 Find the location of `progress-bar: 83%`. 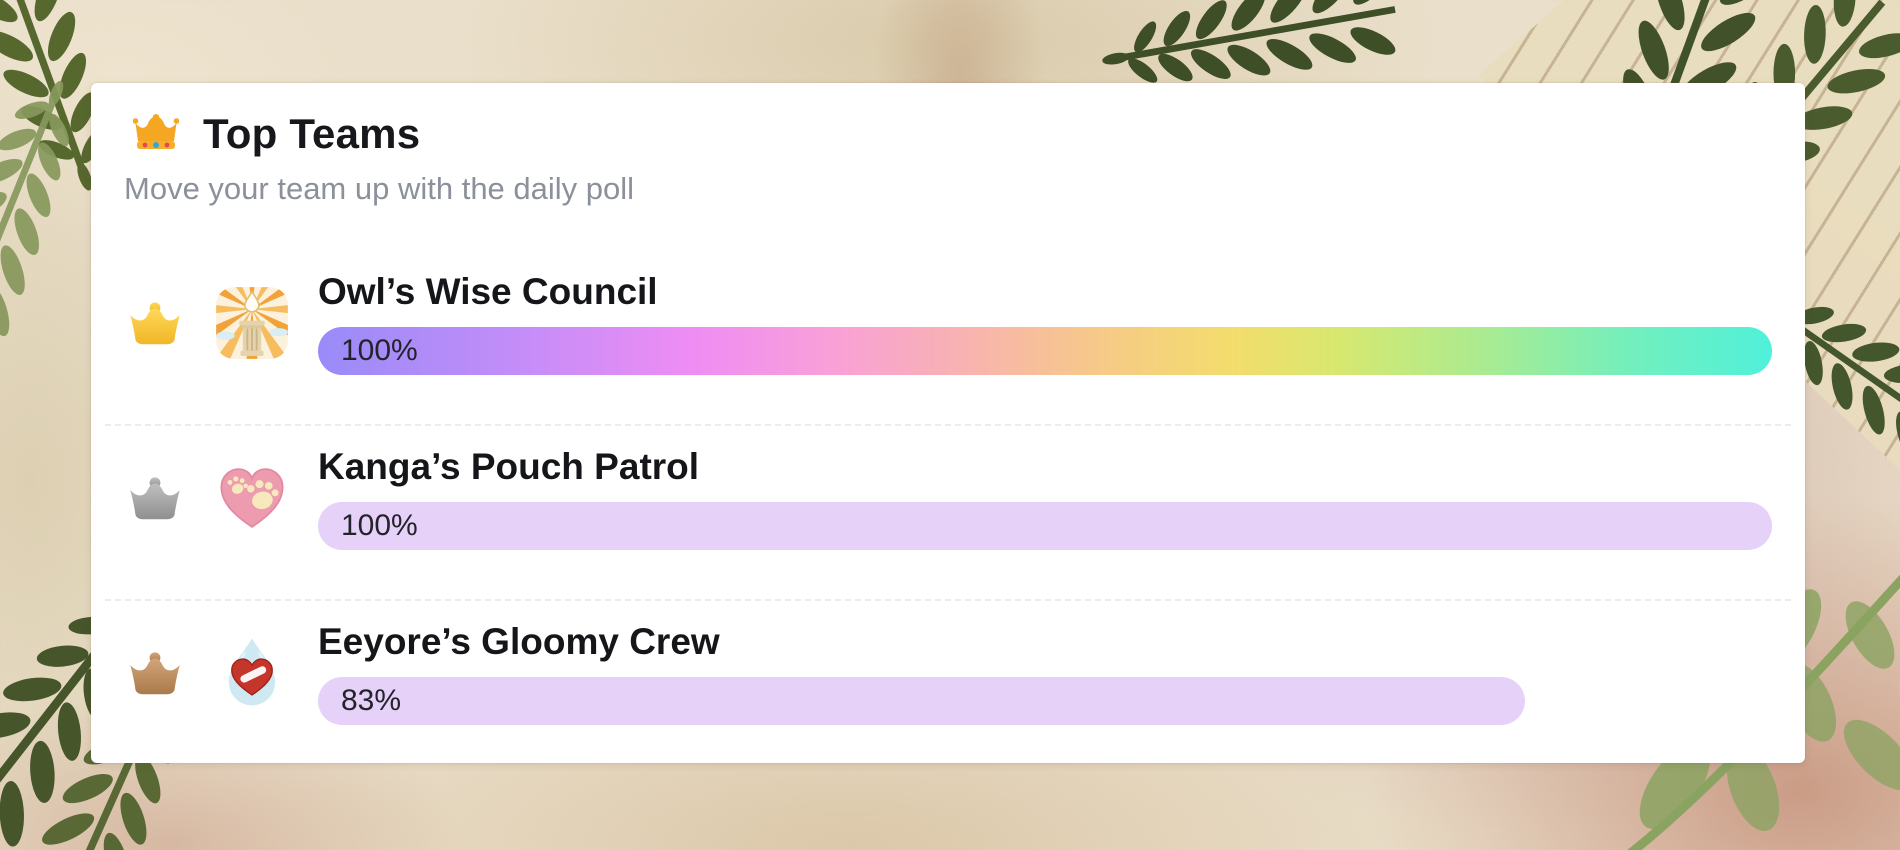

progress-bar: 83% is located at coordinates (921, 701).